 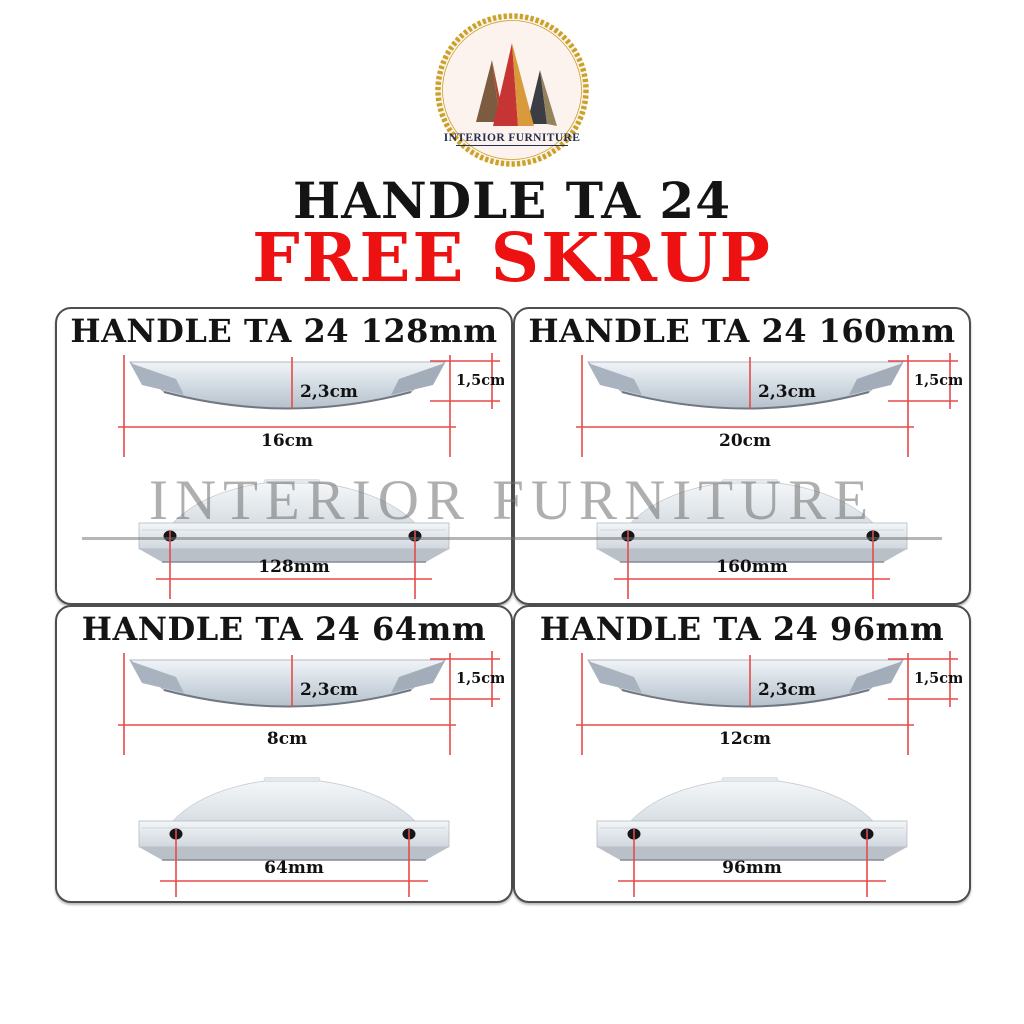 I want to click on product-title: HANDLE TA 24, so click(x=512, y=200).